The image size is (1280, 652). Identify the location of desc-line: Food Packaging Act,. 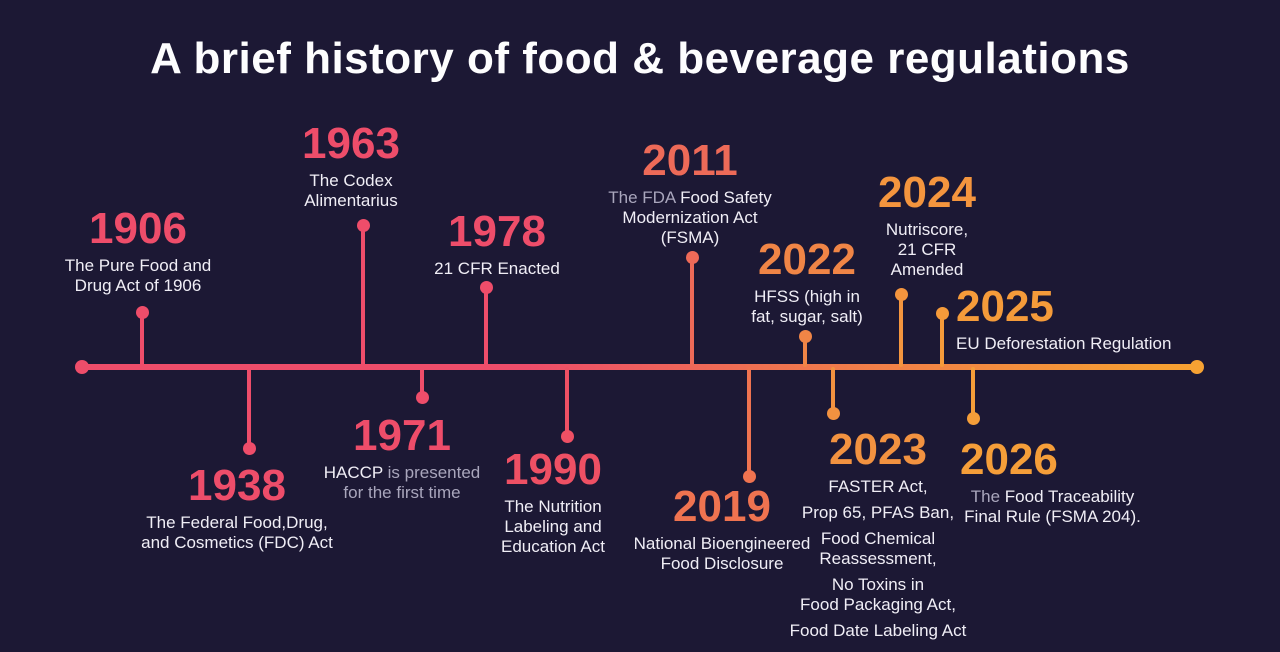
(878, 605).